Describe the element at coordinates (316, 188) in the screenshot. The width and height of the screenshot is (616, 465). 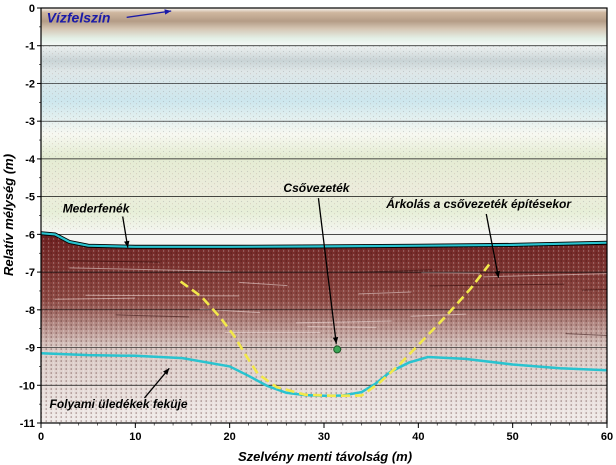
I see `annotation-label: Csővezeték` at that location.